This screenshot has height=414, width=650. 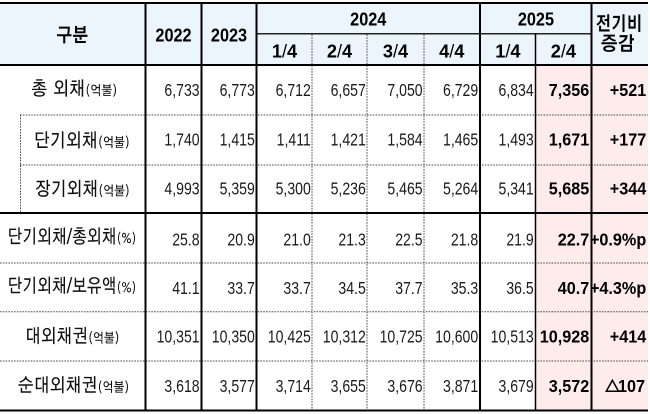 What do you see at coordinates (404, 189) in the screenshot?
I see `svg-text: 5,465` at bounding box center [404, 189].